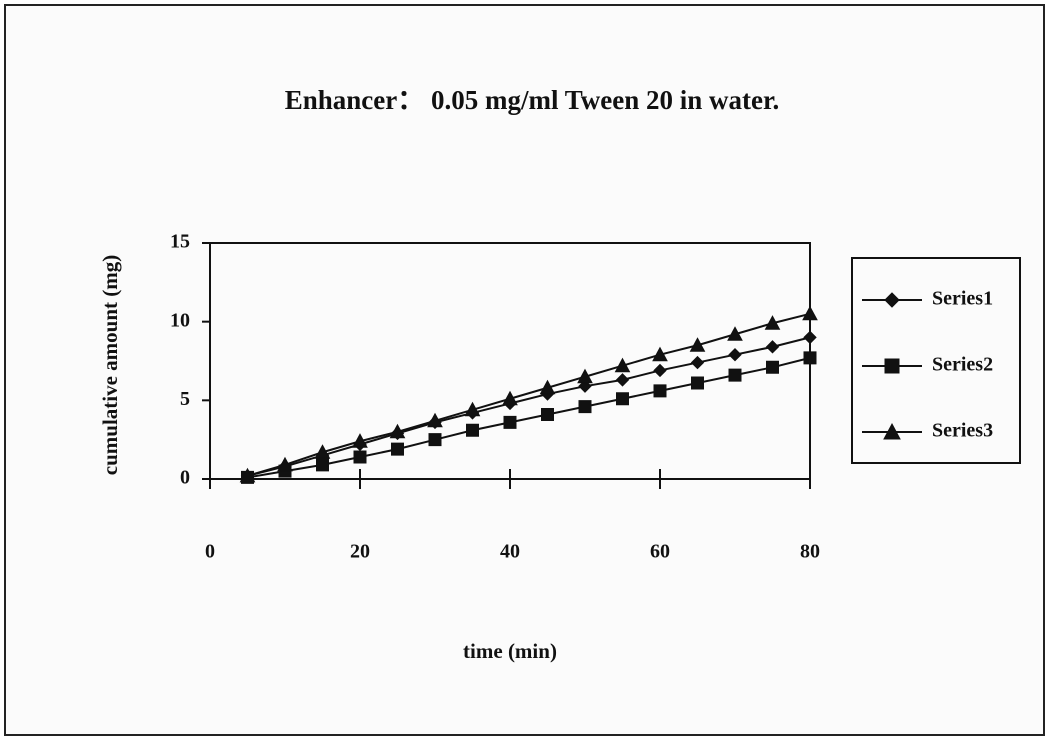 The width and height of the screenshot is (1049, 740). What do you see at coordinates (510, 552) in the screenshot?
I see `x-tick-label: 40` at bounding box center [510, 552].